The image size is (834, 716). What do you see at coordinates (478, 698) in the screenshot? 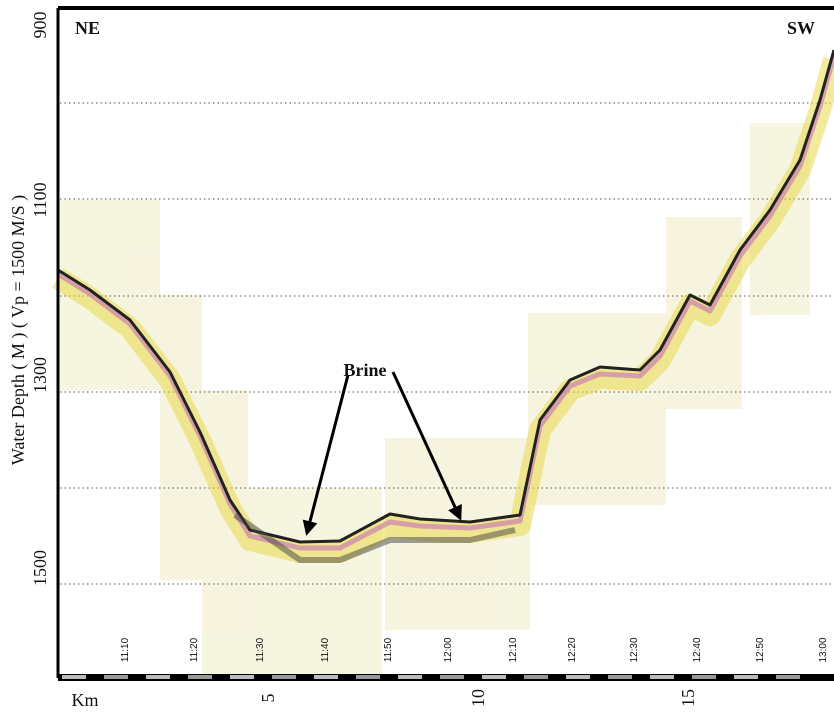
I see `distance-label: 10` at bounding box center [478, 698].